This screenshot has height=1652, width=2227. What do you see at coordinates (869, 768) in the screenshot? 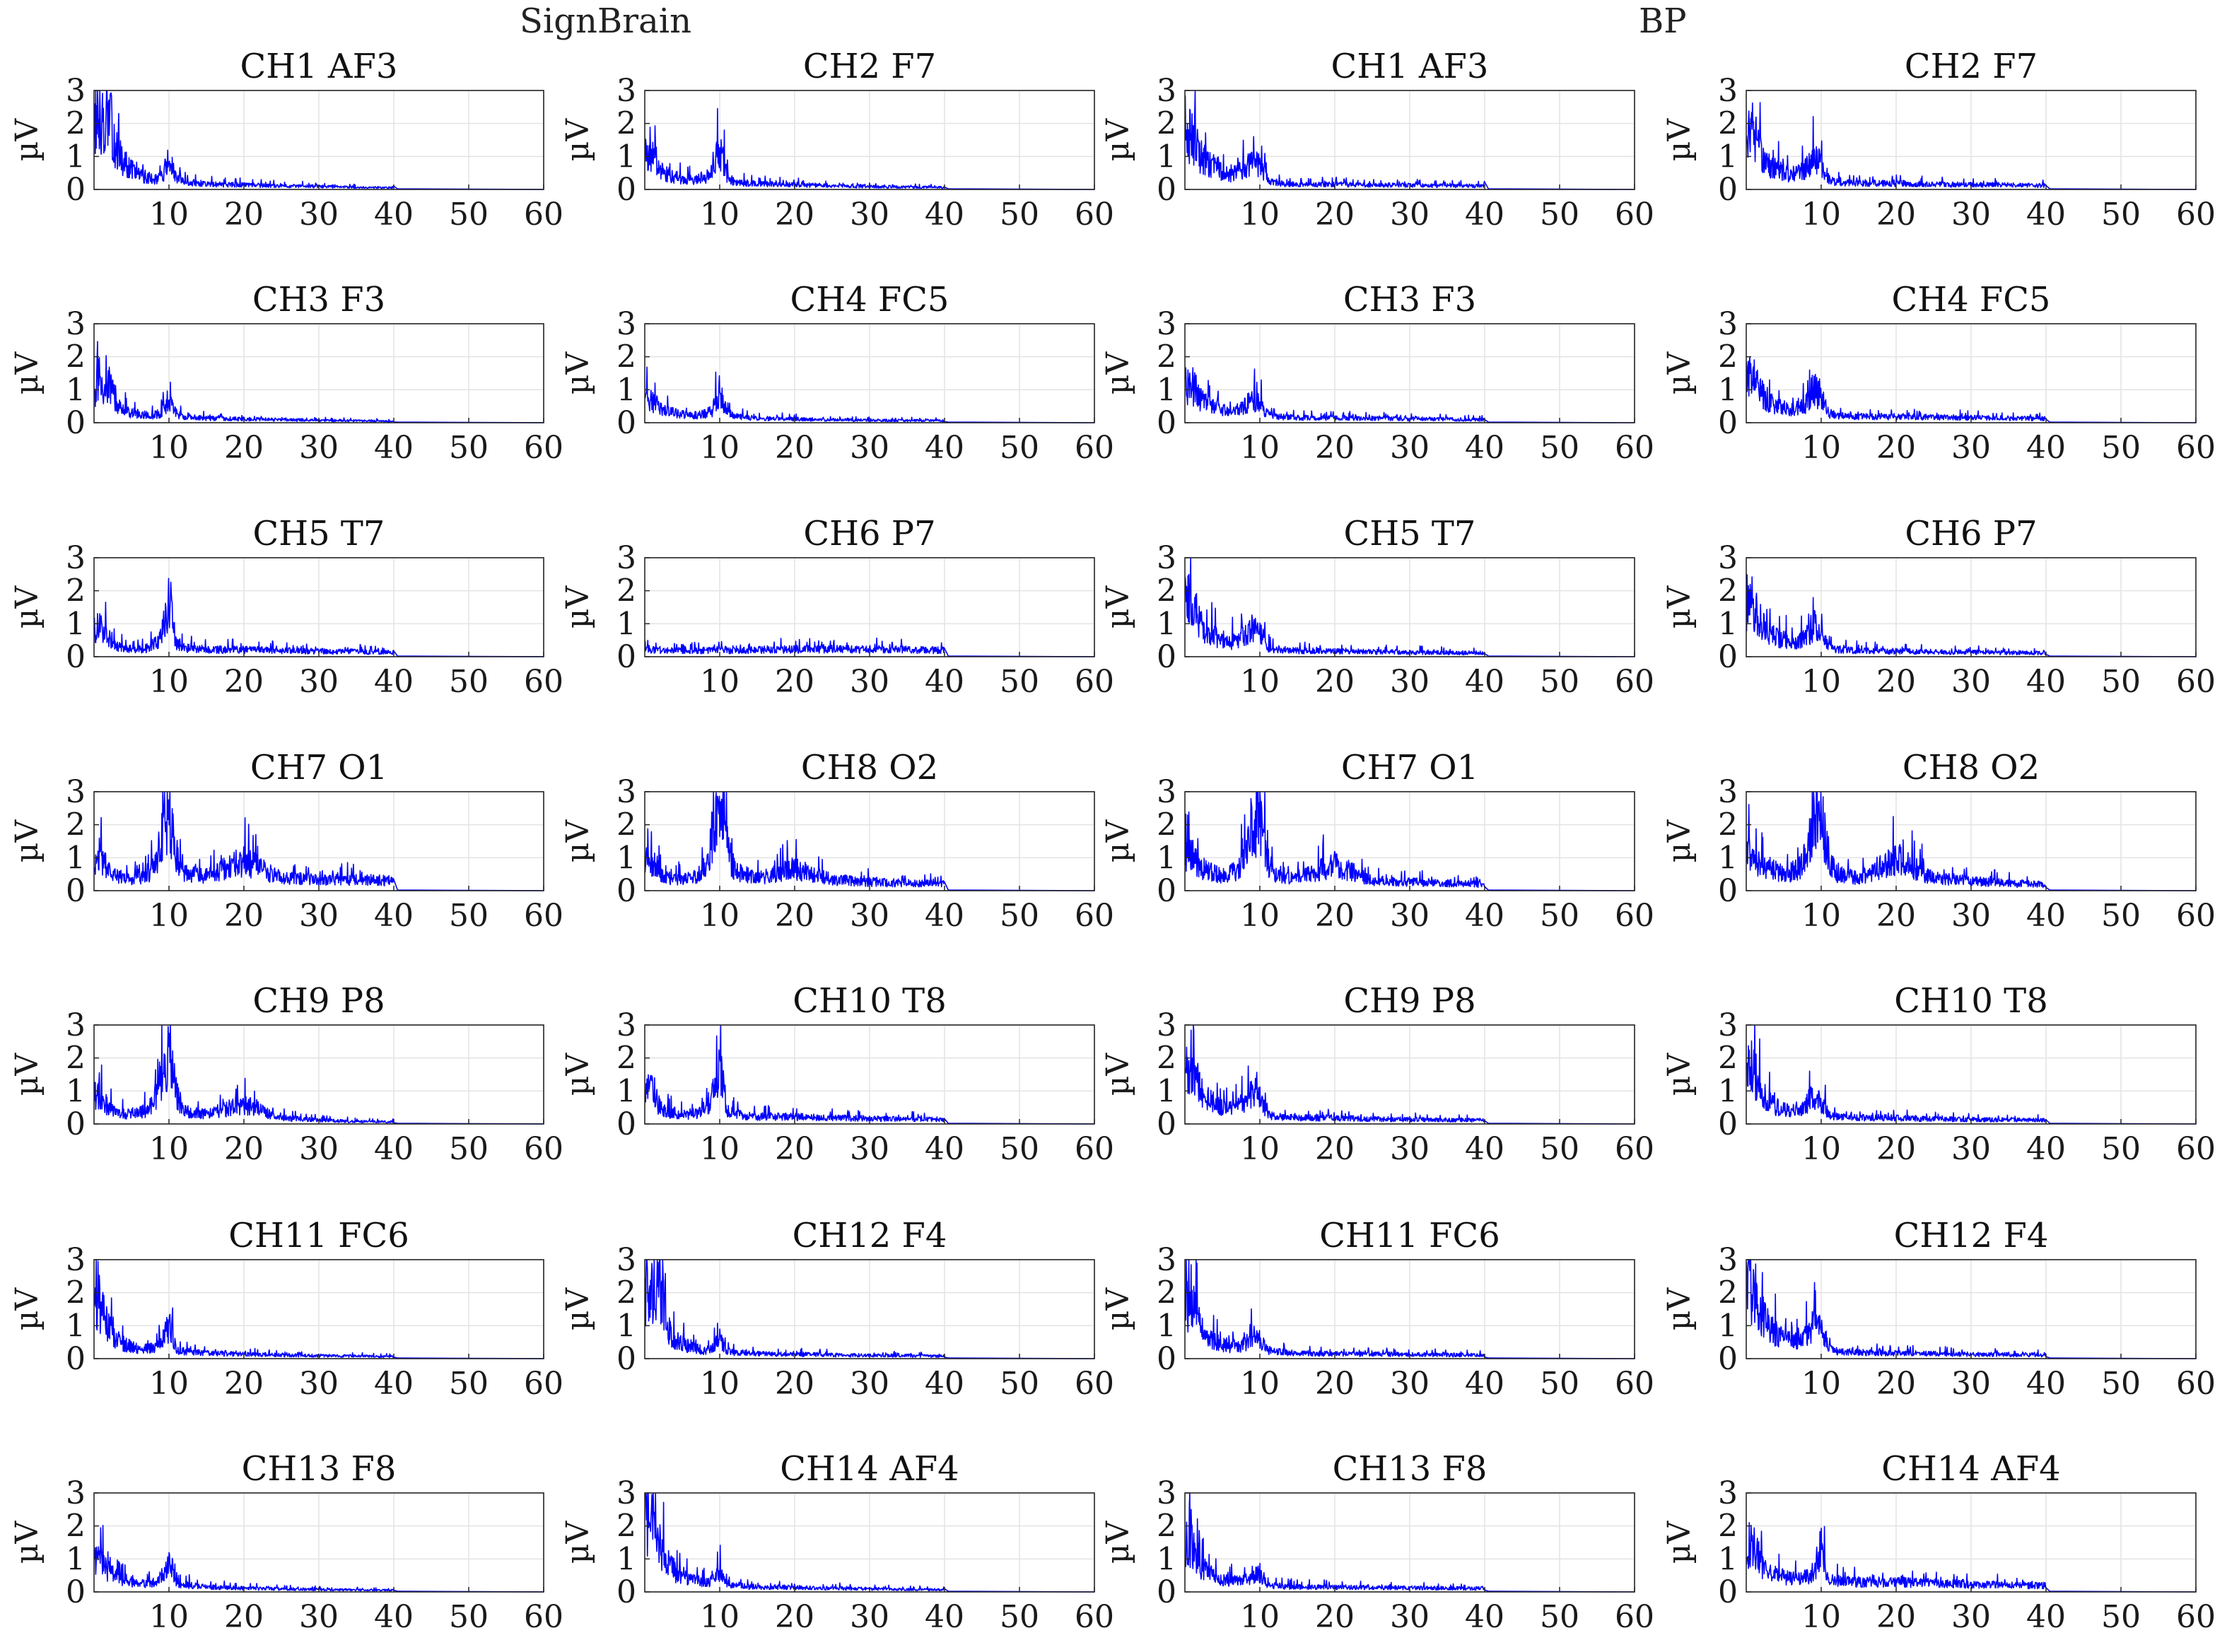
I see `subplot-title: CH8 O2` at bounding box center [869, 768].